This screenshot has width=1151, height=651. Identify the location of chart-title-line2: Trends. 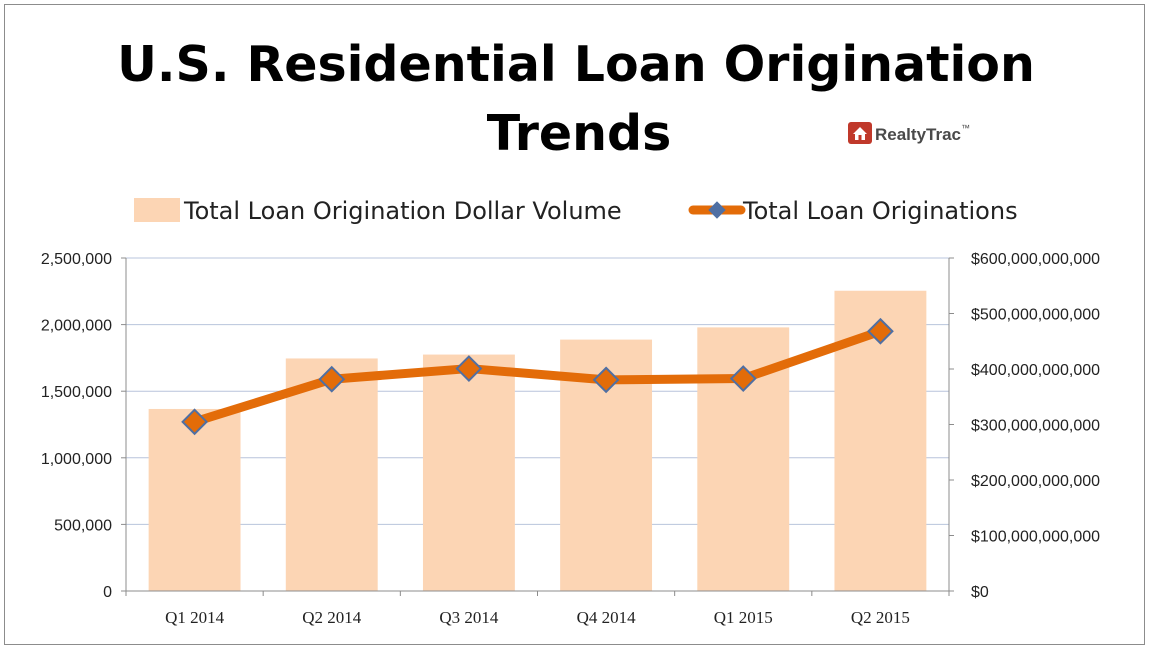
(579, 133).